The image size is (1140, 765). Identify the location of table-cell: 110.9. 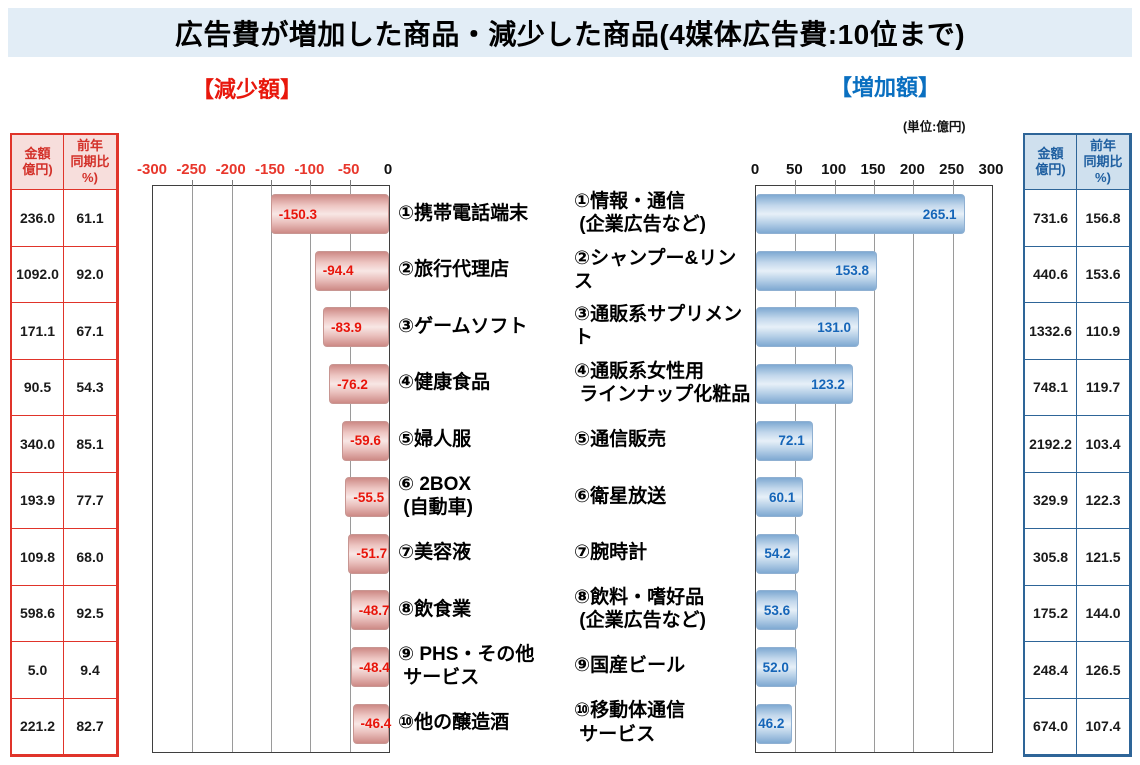
(1103, 331).